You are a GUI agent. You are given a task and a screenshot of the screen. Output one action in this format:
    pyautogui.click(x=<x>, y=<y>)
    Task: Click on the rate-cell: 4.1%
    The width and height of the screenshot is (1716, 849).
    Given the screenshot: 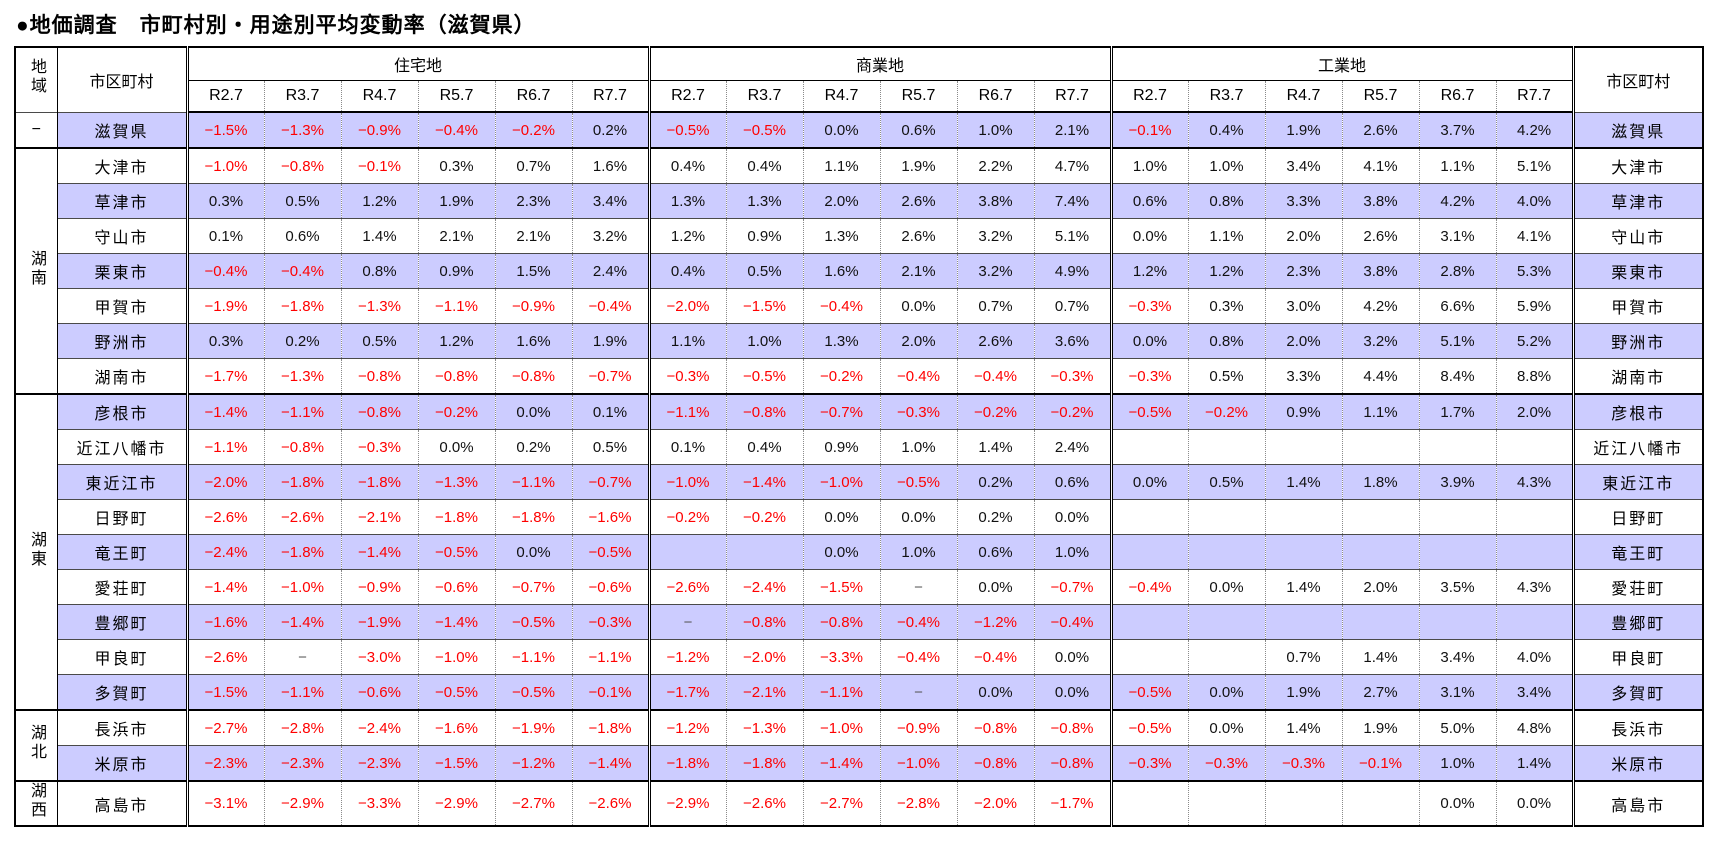 What is the action you would take?
    pyautogui.click(x=1534, y=236)
    